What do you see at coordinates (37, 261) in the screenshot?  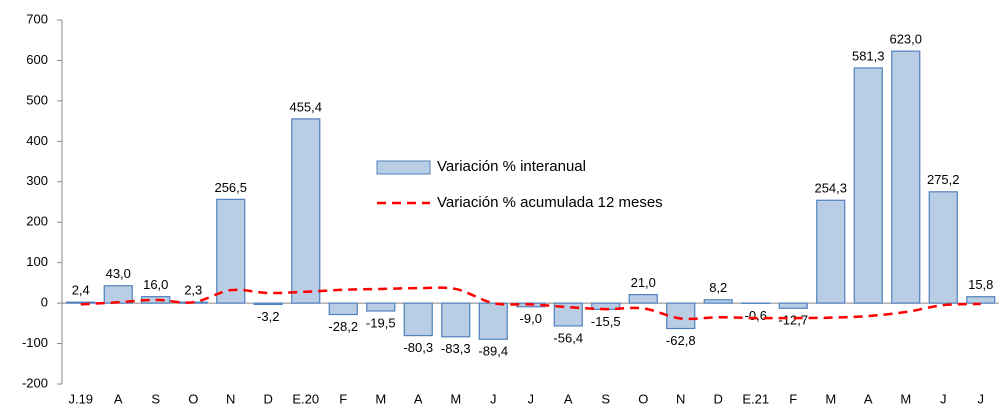 I see `y-tick-label: 100` at bounding box center [37, 261].